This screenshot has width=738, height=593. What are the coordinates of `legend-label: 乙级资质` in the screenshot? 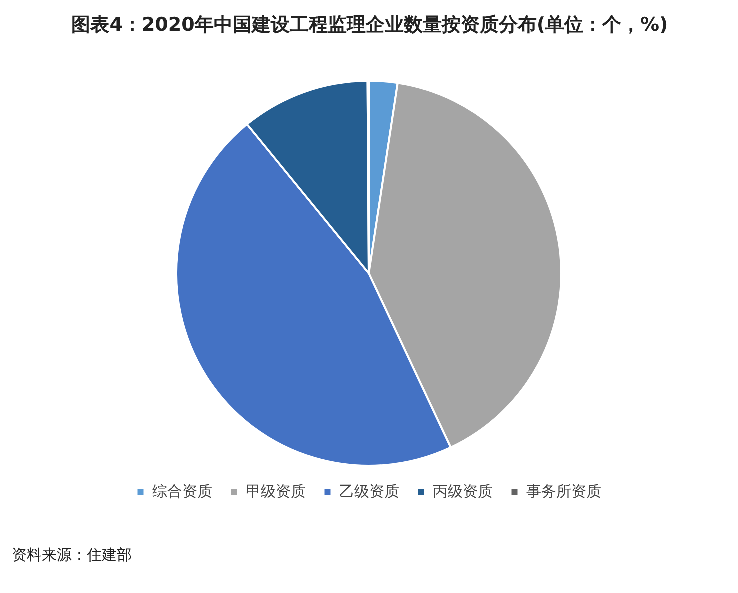 It's located at (369, 491).